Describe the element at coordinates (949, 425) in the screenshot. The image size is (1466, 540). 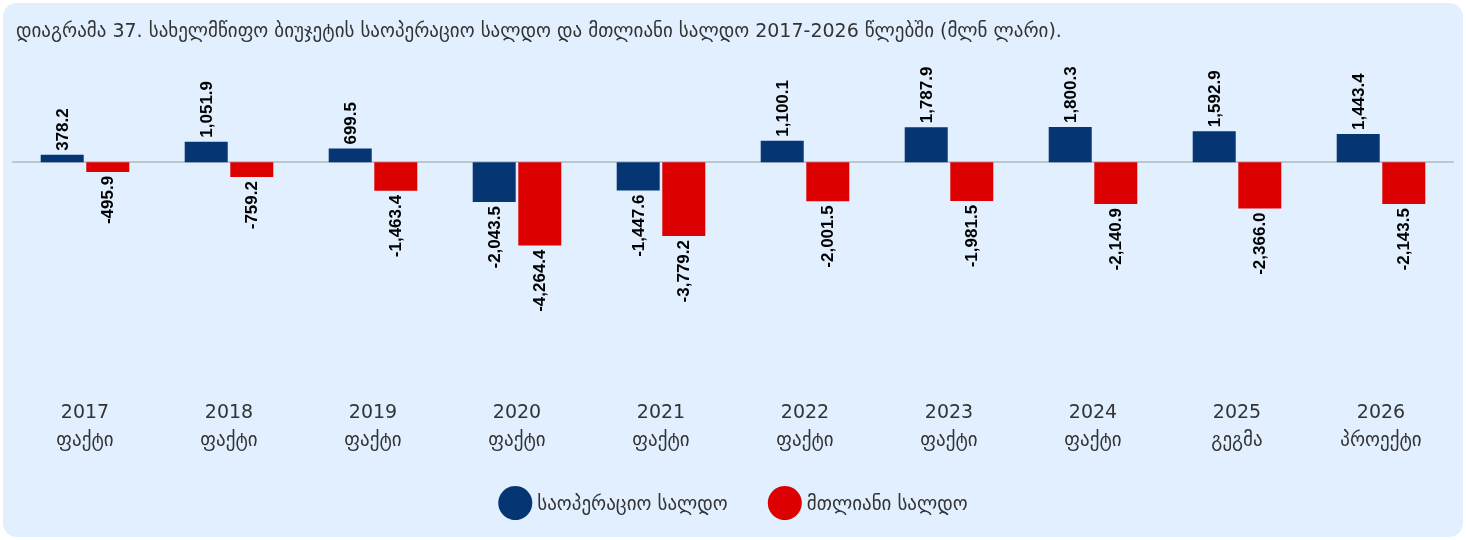
I see `x-tick-label: 2023 ფაქტი` at that location.